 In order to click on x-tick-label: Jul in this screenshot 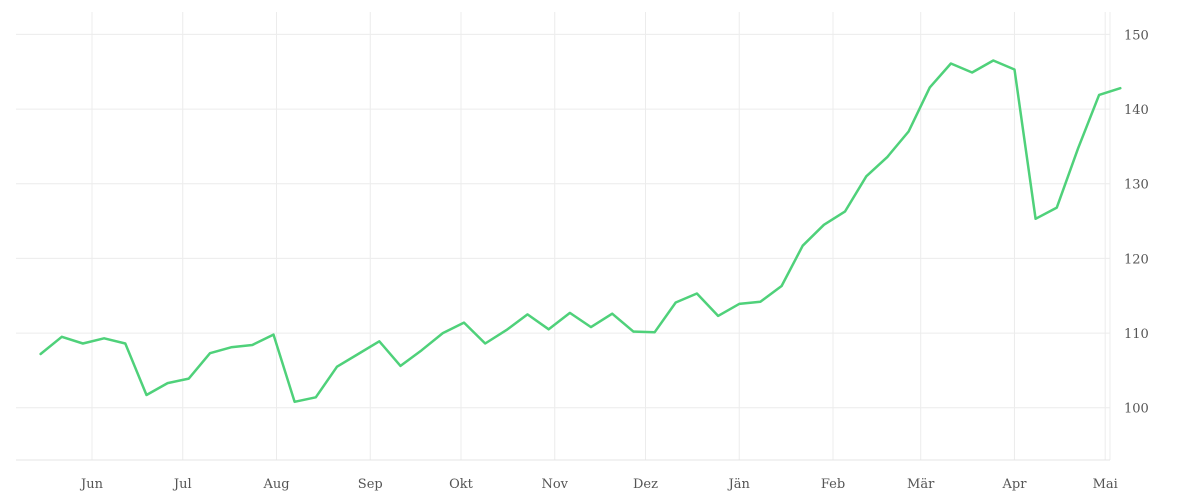, I will do `click(182, 484)`.